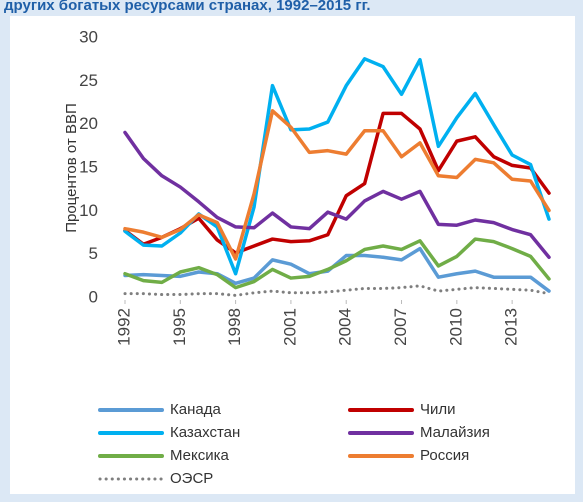  Describe the element at coordinates (200, 455) in the screenshot. I see `legend-label: Мексика` at that location.